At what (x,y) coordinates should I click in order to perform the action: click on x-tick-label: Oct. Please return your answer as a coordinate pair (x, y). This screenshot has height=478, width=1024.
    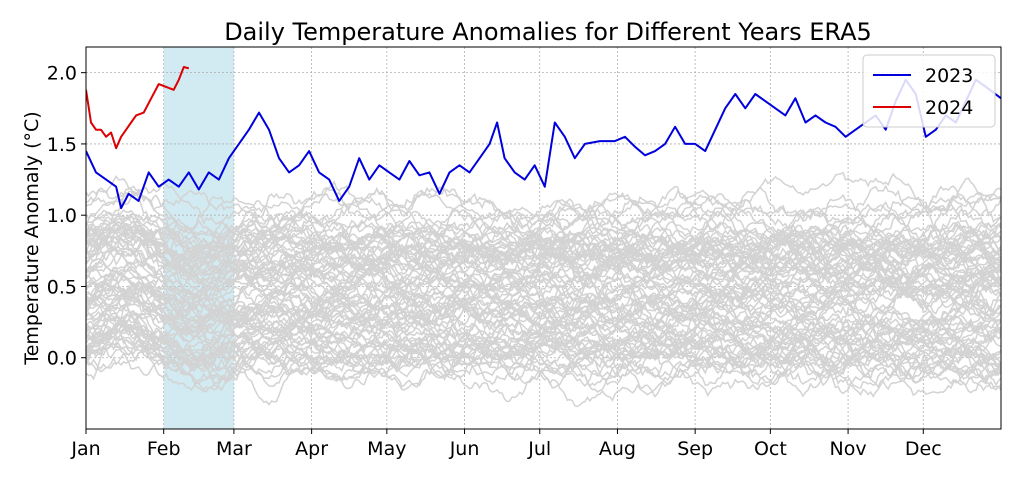
    Looking at the image, I should click on (770, 449).